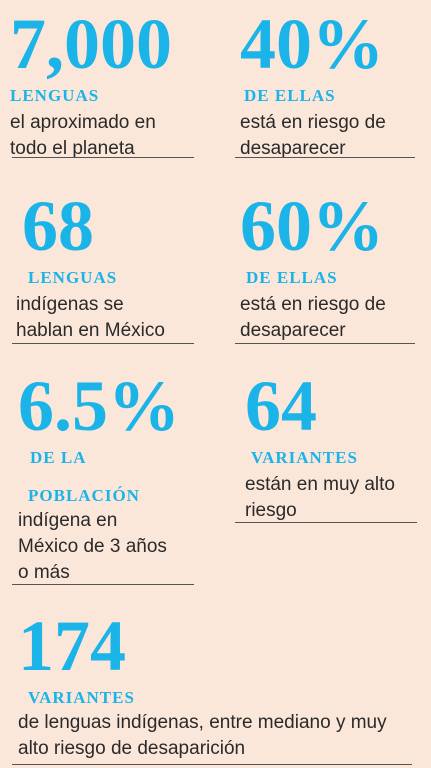  I want to click on stat-description: el aproximado en todo el planeta, so click(91, 136).